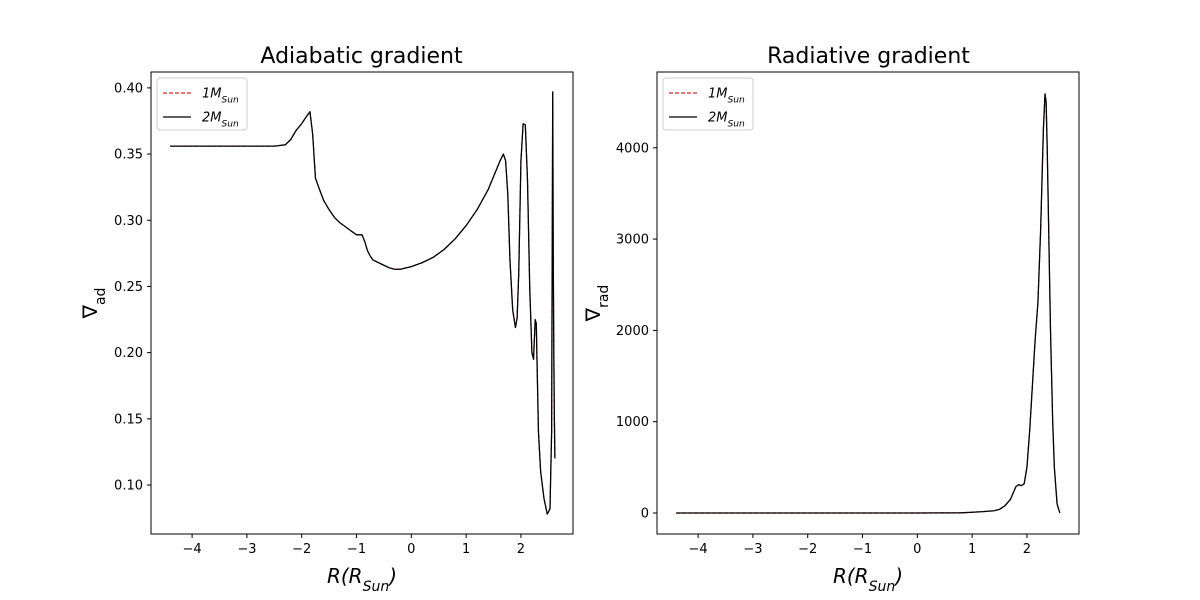 The image size is (1200, 600). I want to click on y-tick-label: 0.20, so click(128, 353).